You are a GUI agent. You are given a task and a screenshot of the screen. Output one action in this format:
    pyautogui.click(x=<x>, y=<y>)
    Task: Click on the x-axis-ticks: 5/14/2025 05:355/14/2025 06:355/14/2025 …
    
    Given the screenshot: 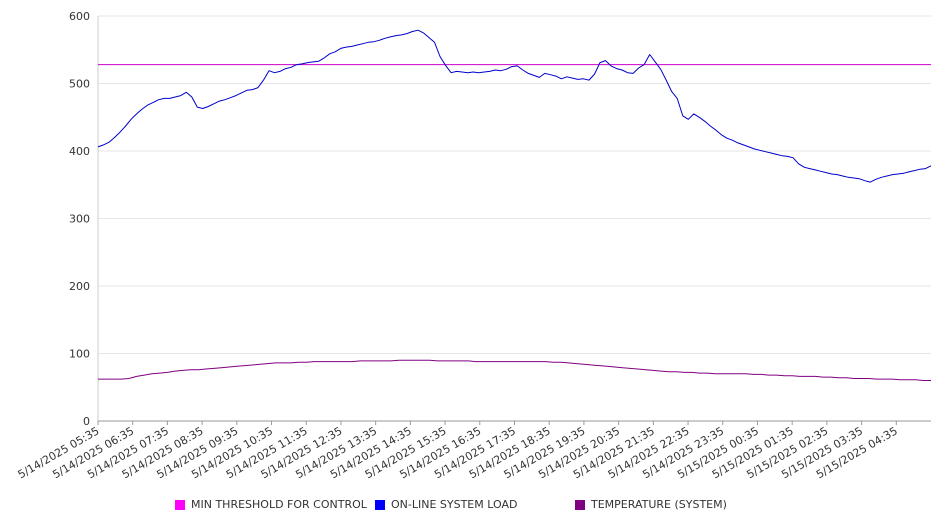 What is the action you would take?
    pyautogui.click(x=458, y=451)
    